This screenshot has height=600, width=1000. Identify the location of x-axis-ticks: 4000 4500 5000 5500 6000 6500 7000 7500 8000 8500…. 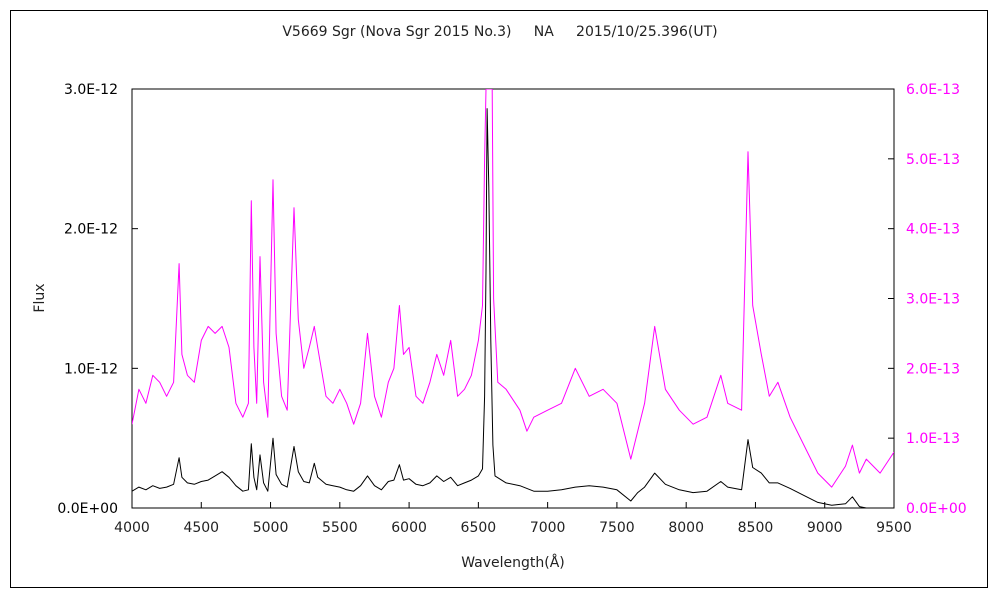
(513, 519).